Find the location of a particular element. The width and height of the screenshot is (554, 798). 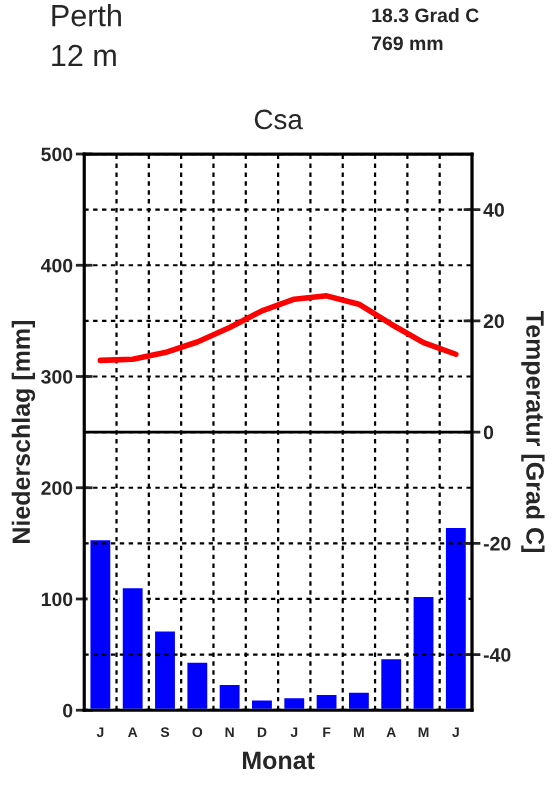

text: Csa is located at coordinates (278, 119).